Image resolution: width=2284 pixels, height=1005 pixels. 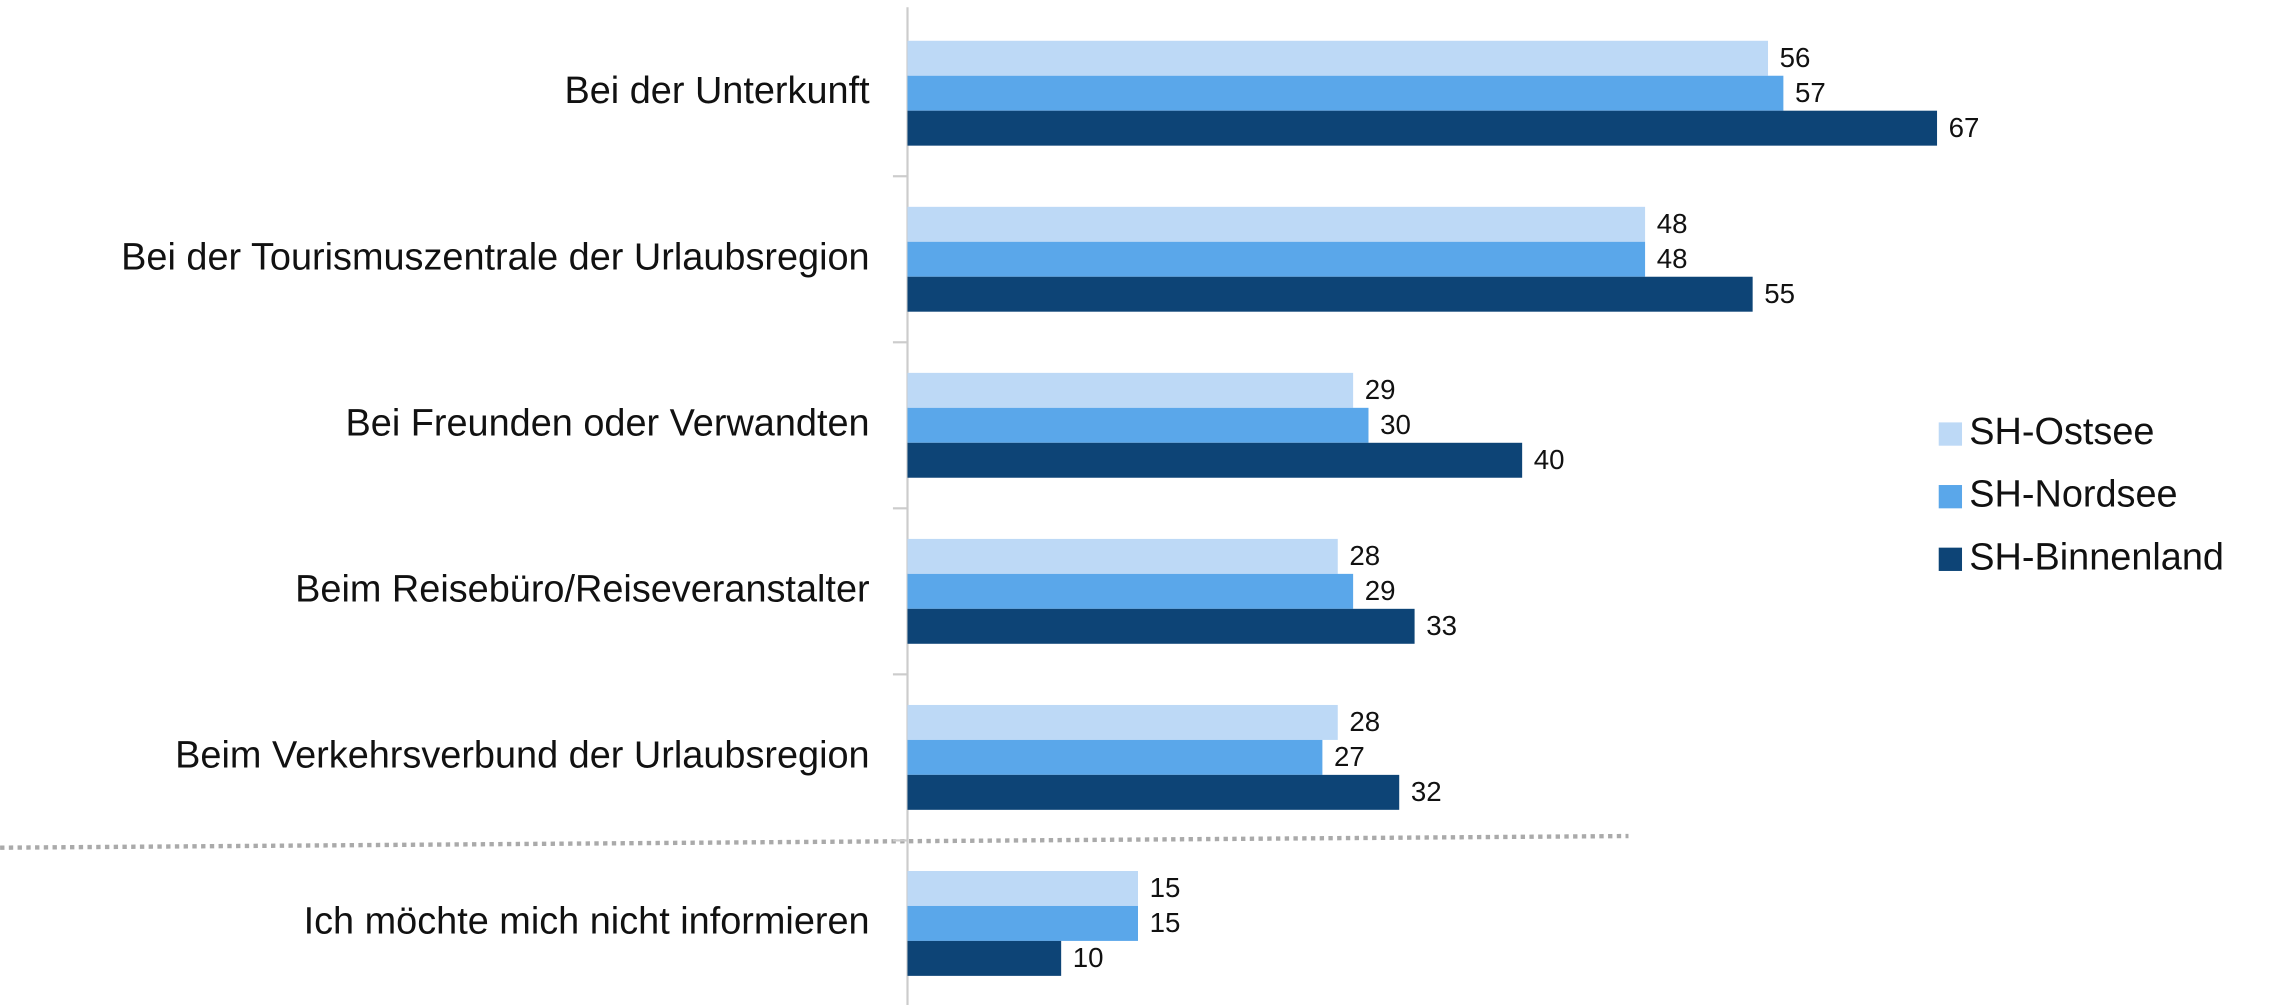 What do you see at coordinates (814, 841) in the screenshot?
I see `separator` at bounding box center [814, 841].